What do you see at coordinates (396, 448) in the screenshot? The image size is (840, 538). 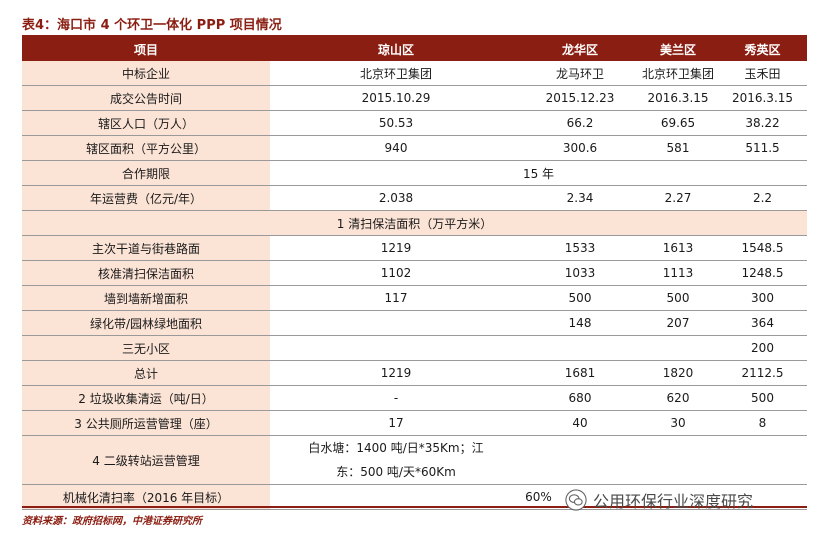 I see `transfer-line-1: 白水塘：1400 吨/日*35Km；江` at bounding box center [396, 448].